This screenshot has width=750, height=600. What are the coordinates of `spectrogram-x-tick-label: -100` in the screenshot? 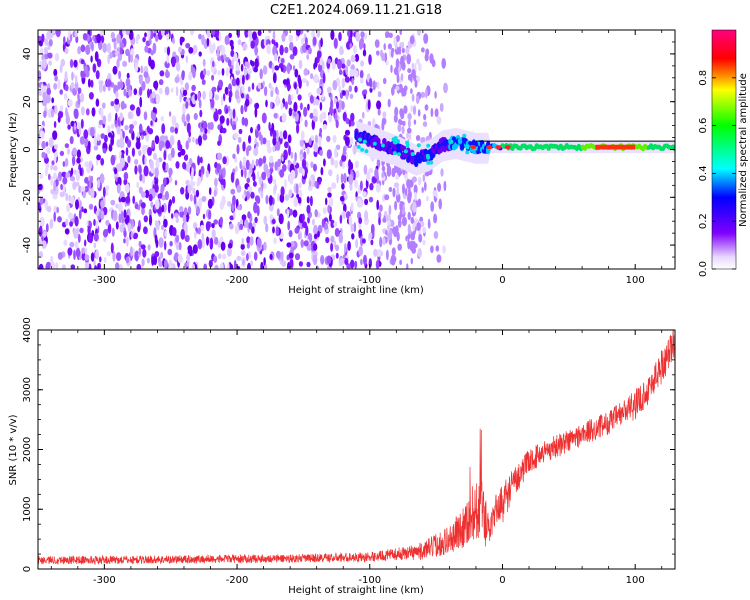 It's located at (369, 280).